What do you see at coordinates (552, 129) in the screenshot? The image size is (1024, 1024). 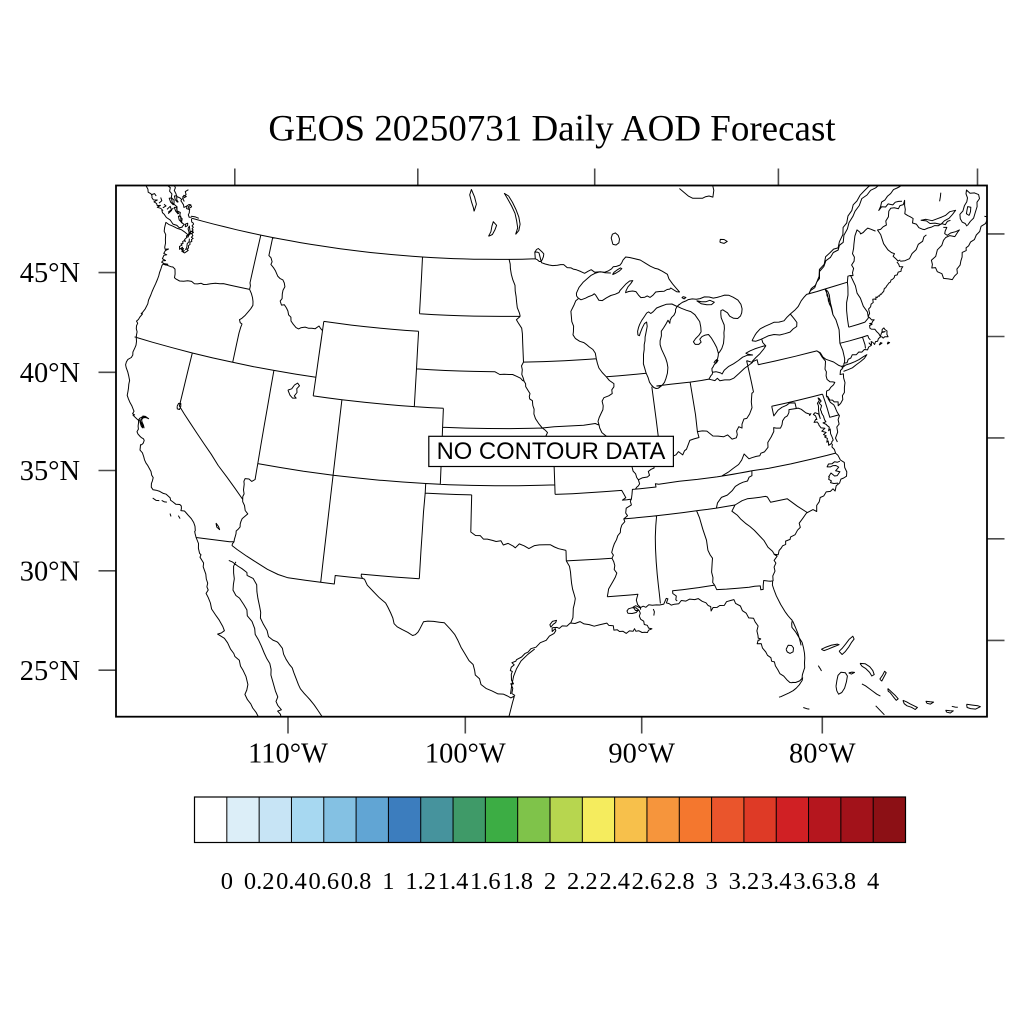 I see `svg-text:GEOS 20250731 Daily AOD Foreca: GEOS 20250731 Daily AOD Forecast` at bounding box center [552, 129].